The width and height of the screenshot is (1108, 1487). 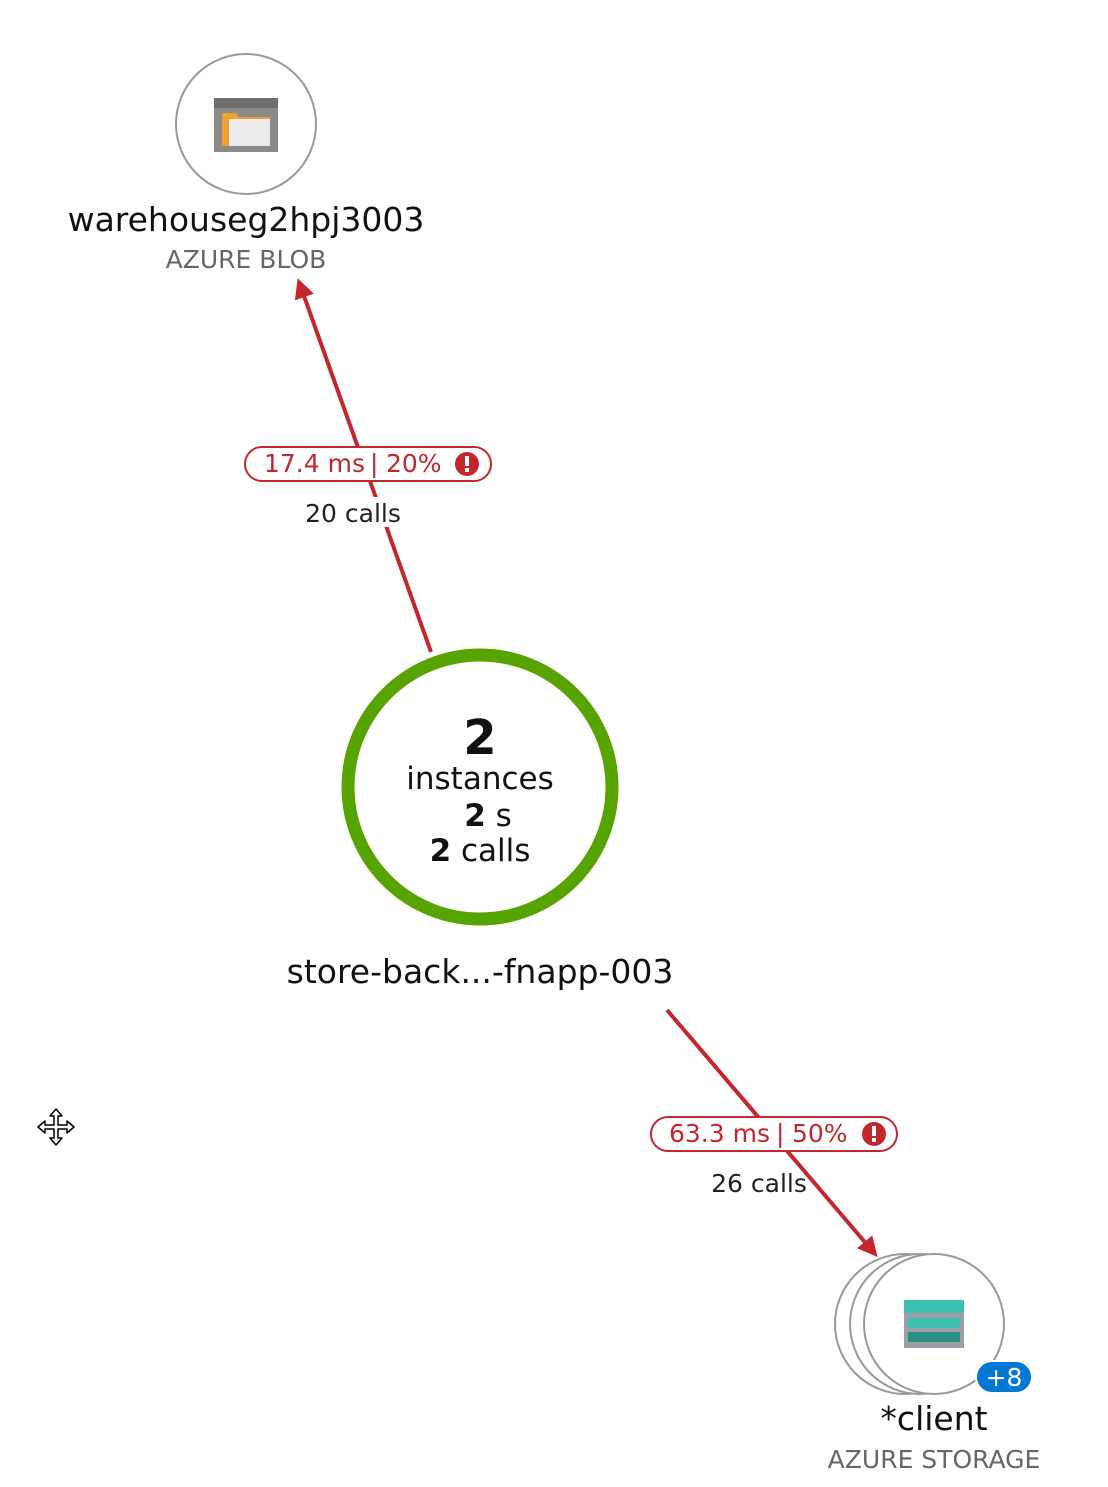 What do you see at coordinates (479, 738) in the screenshot?
I see `instances-count: 2` at bounding box center [479, 738].